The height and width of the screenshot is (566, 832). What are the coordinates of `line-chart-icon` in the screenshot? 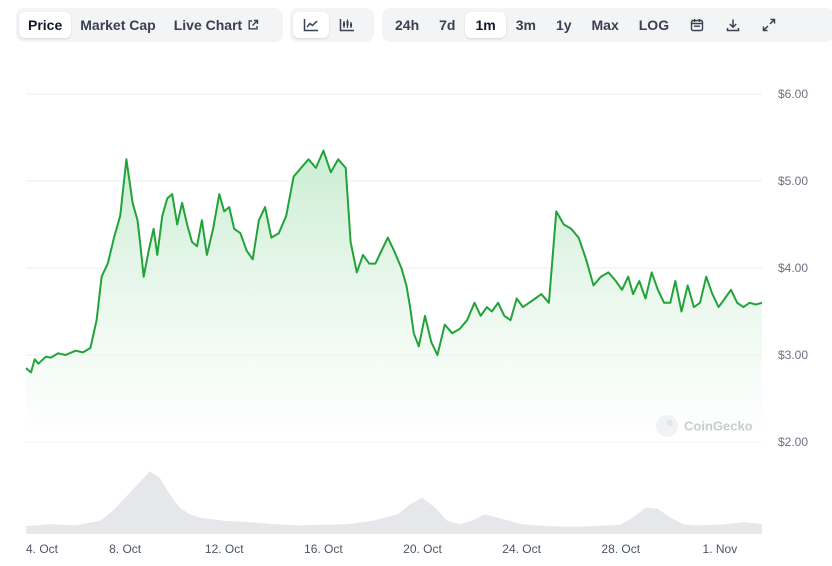 It's located at (310, 25).